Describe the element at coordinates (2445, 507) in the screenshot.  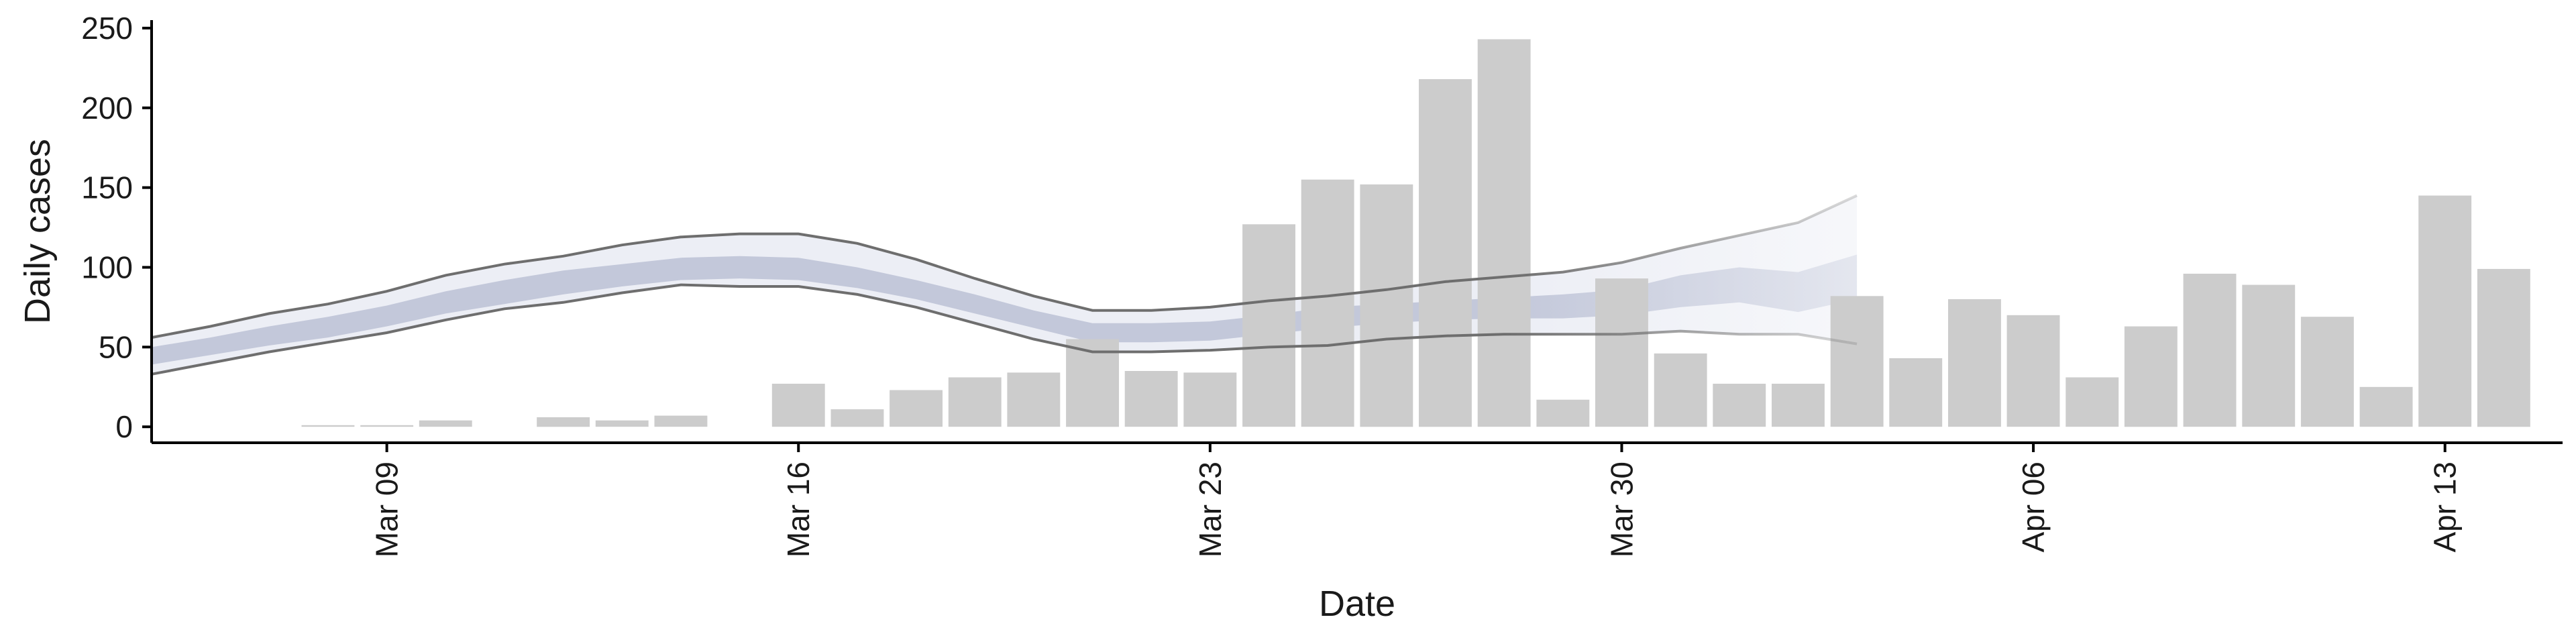
I see `x-tick-label: Apr 13` at that location.